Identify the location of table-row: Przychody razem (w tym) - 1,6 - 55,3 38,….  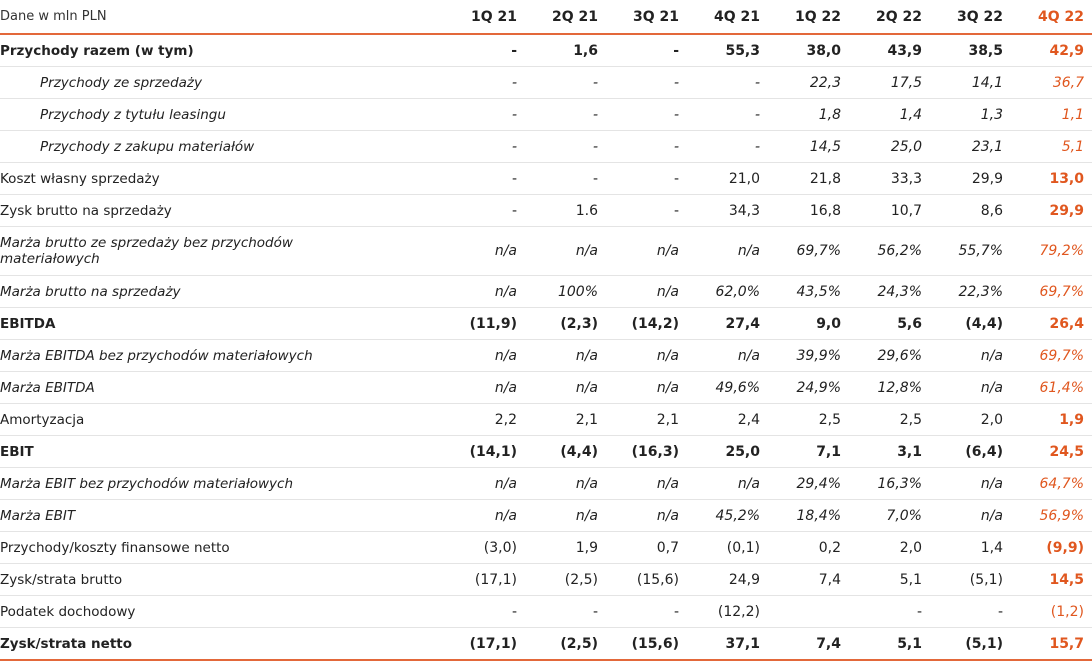
(546, 50).